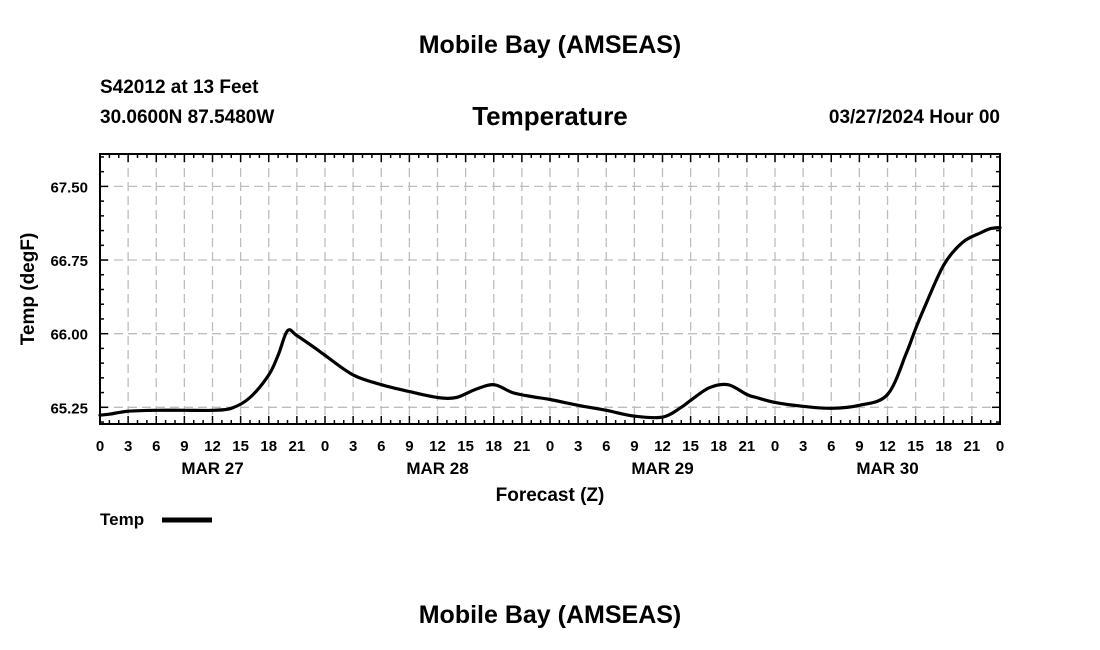 The height and width of the screenshot is (650, 1100). I want to click on y-axis-title: Temp (degF), so click(28, 289).